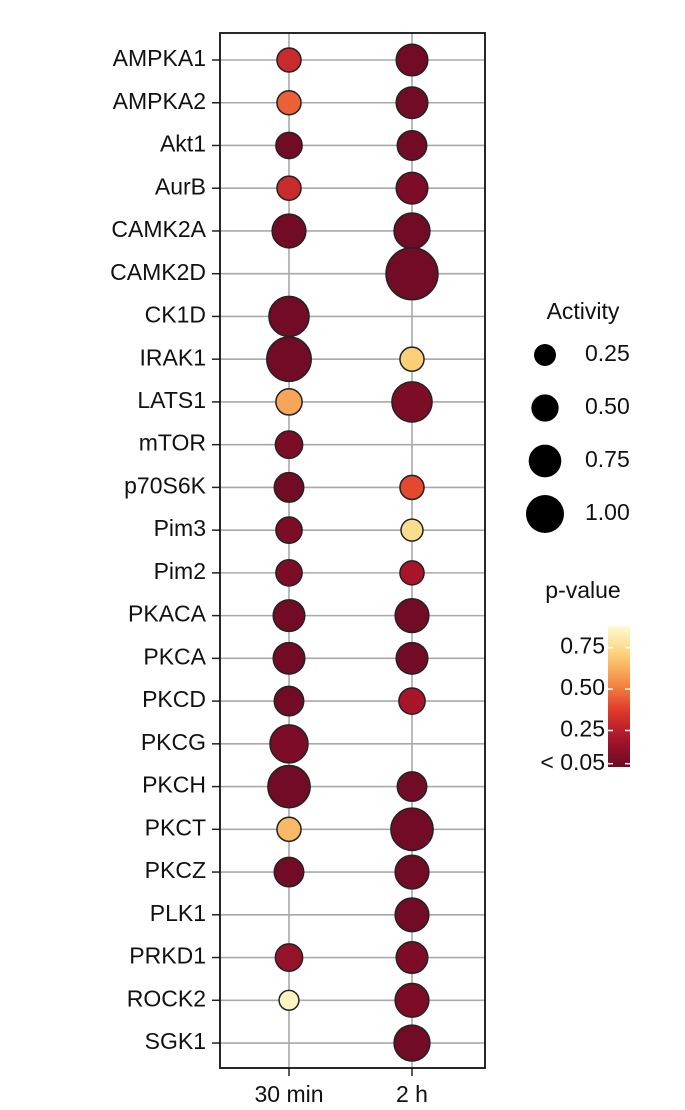 This screenshot has height=1110, width=685. I want to click on y-tick-label: SGK1, so click(175, 1041).